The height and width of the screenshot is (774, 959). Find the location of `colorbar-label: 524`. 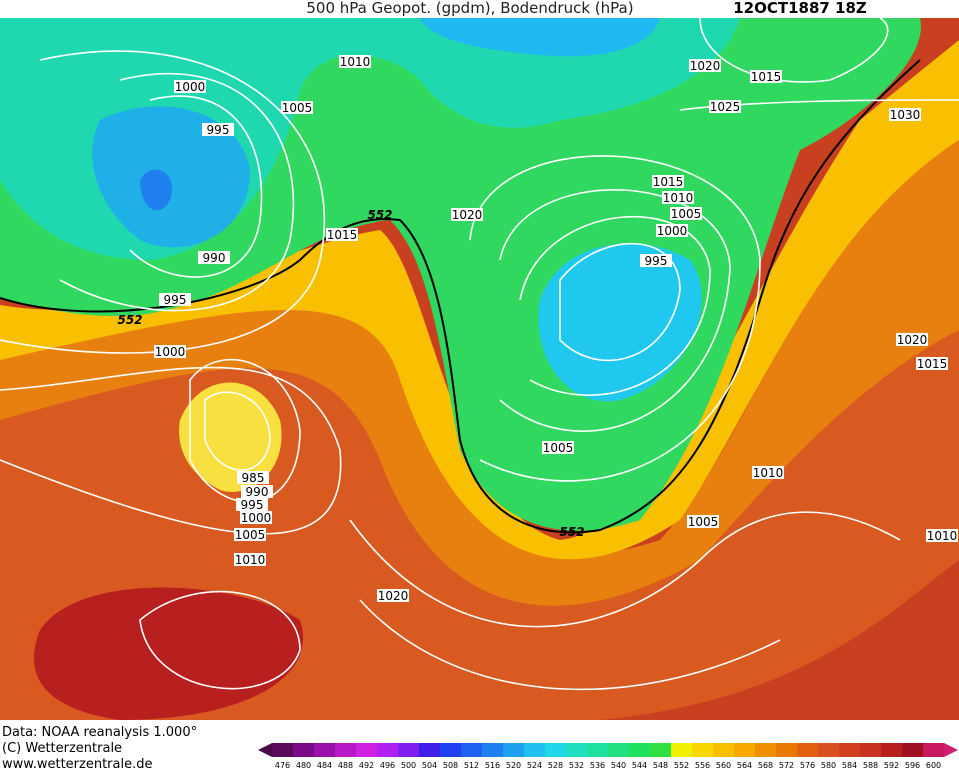

colorbar-label: 524 is located at coordinates (534, 765).